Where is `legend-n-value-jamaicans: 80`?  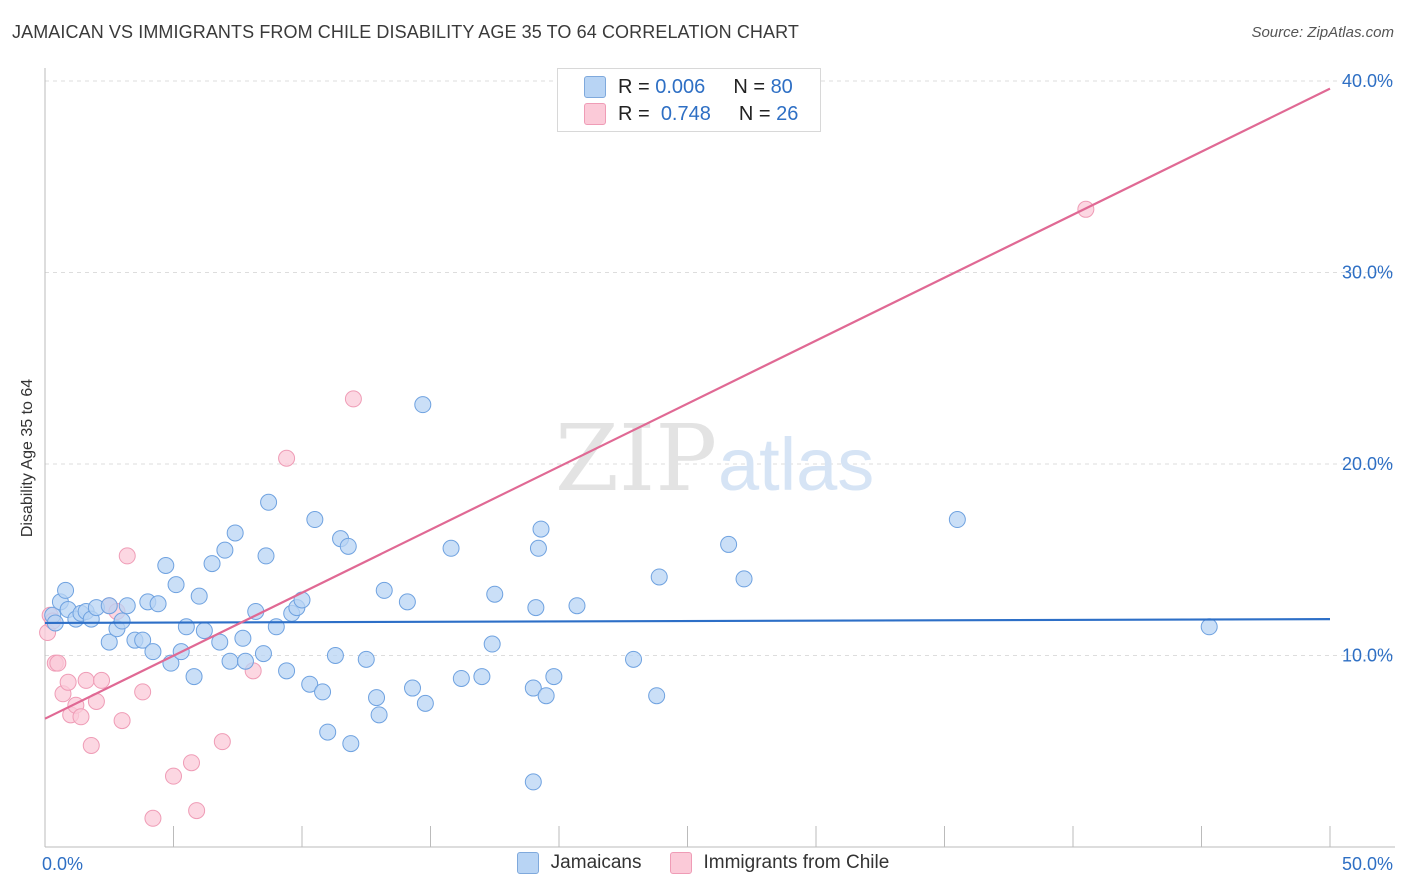 legend-n-value-jamaicans: 80 is located at coordinates (781, 86).